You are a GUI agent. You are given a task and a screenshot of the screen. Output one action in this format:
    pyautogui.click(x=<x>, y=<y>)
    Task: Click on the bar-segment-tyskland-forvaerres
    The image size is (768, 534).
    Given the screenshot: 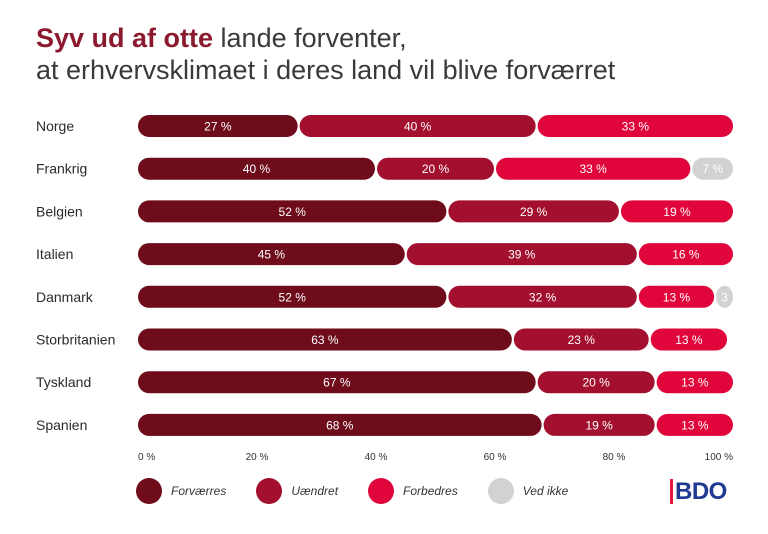 What is the action you would take?
    pyautogui.click(x=337, y=382)
    